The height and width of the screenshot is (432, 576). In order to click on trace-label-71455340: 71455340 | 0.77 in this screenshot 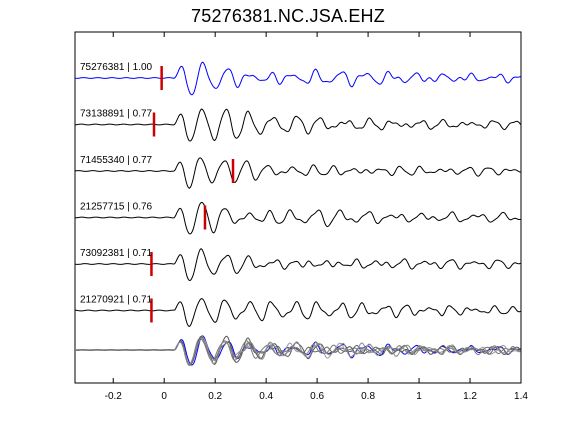, I will do `click(116, 160)`.